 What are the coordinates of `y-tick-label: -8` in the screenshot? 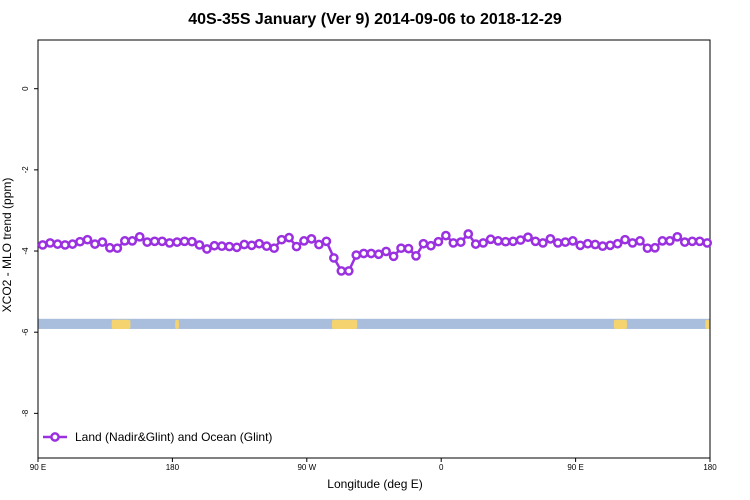 It's located at (25, 413).